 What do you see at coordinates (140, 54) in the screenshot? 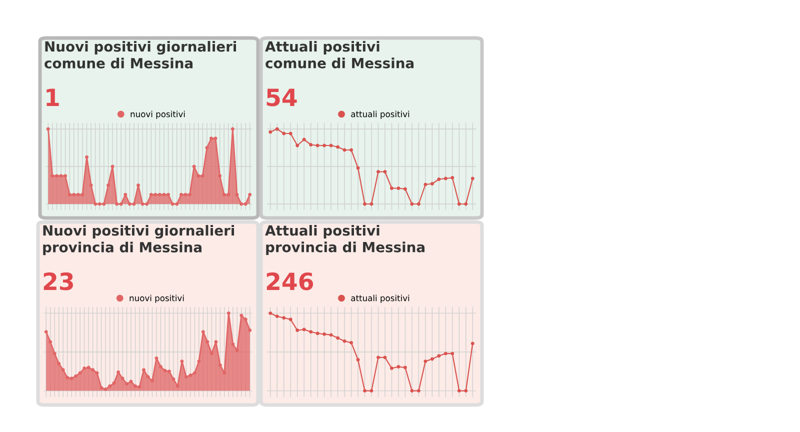
I see `chart-title: Nuovi positivi giornalieri comune di Messina` at bounding box center [140, 54].